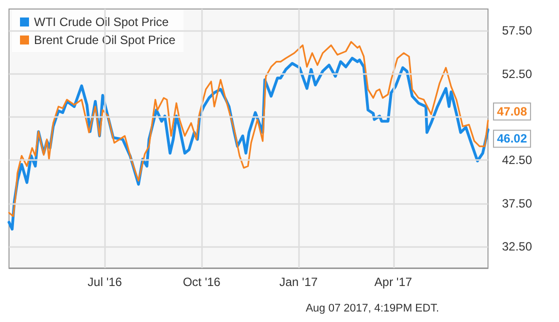 The image size is (559, 322). I want to click on y-tick-label: 42.50, so click(517, 160).